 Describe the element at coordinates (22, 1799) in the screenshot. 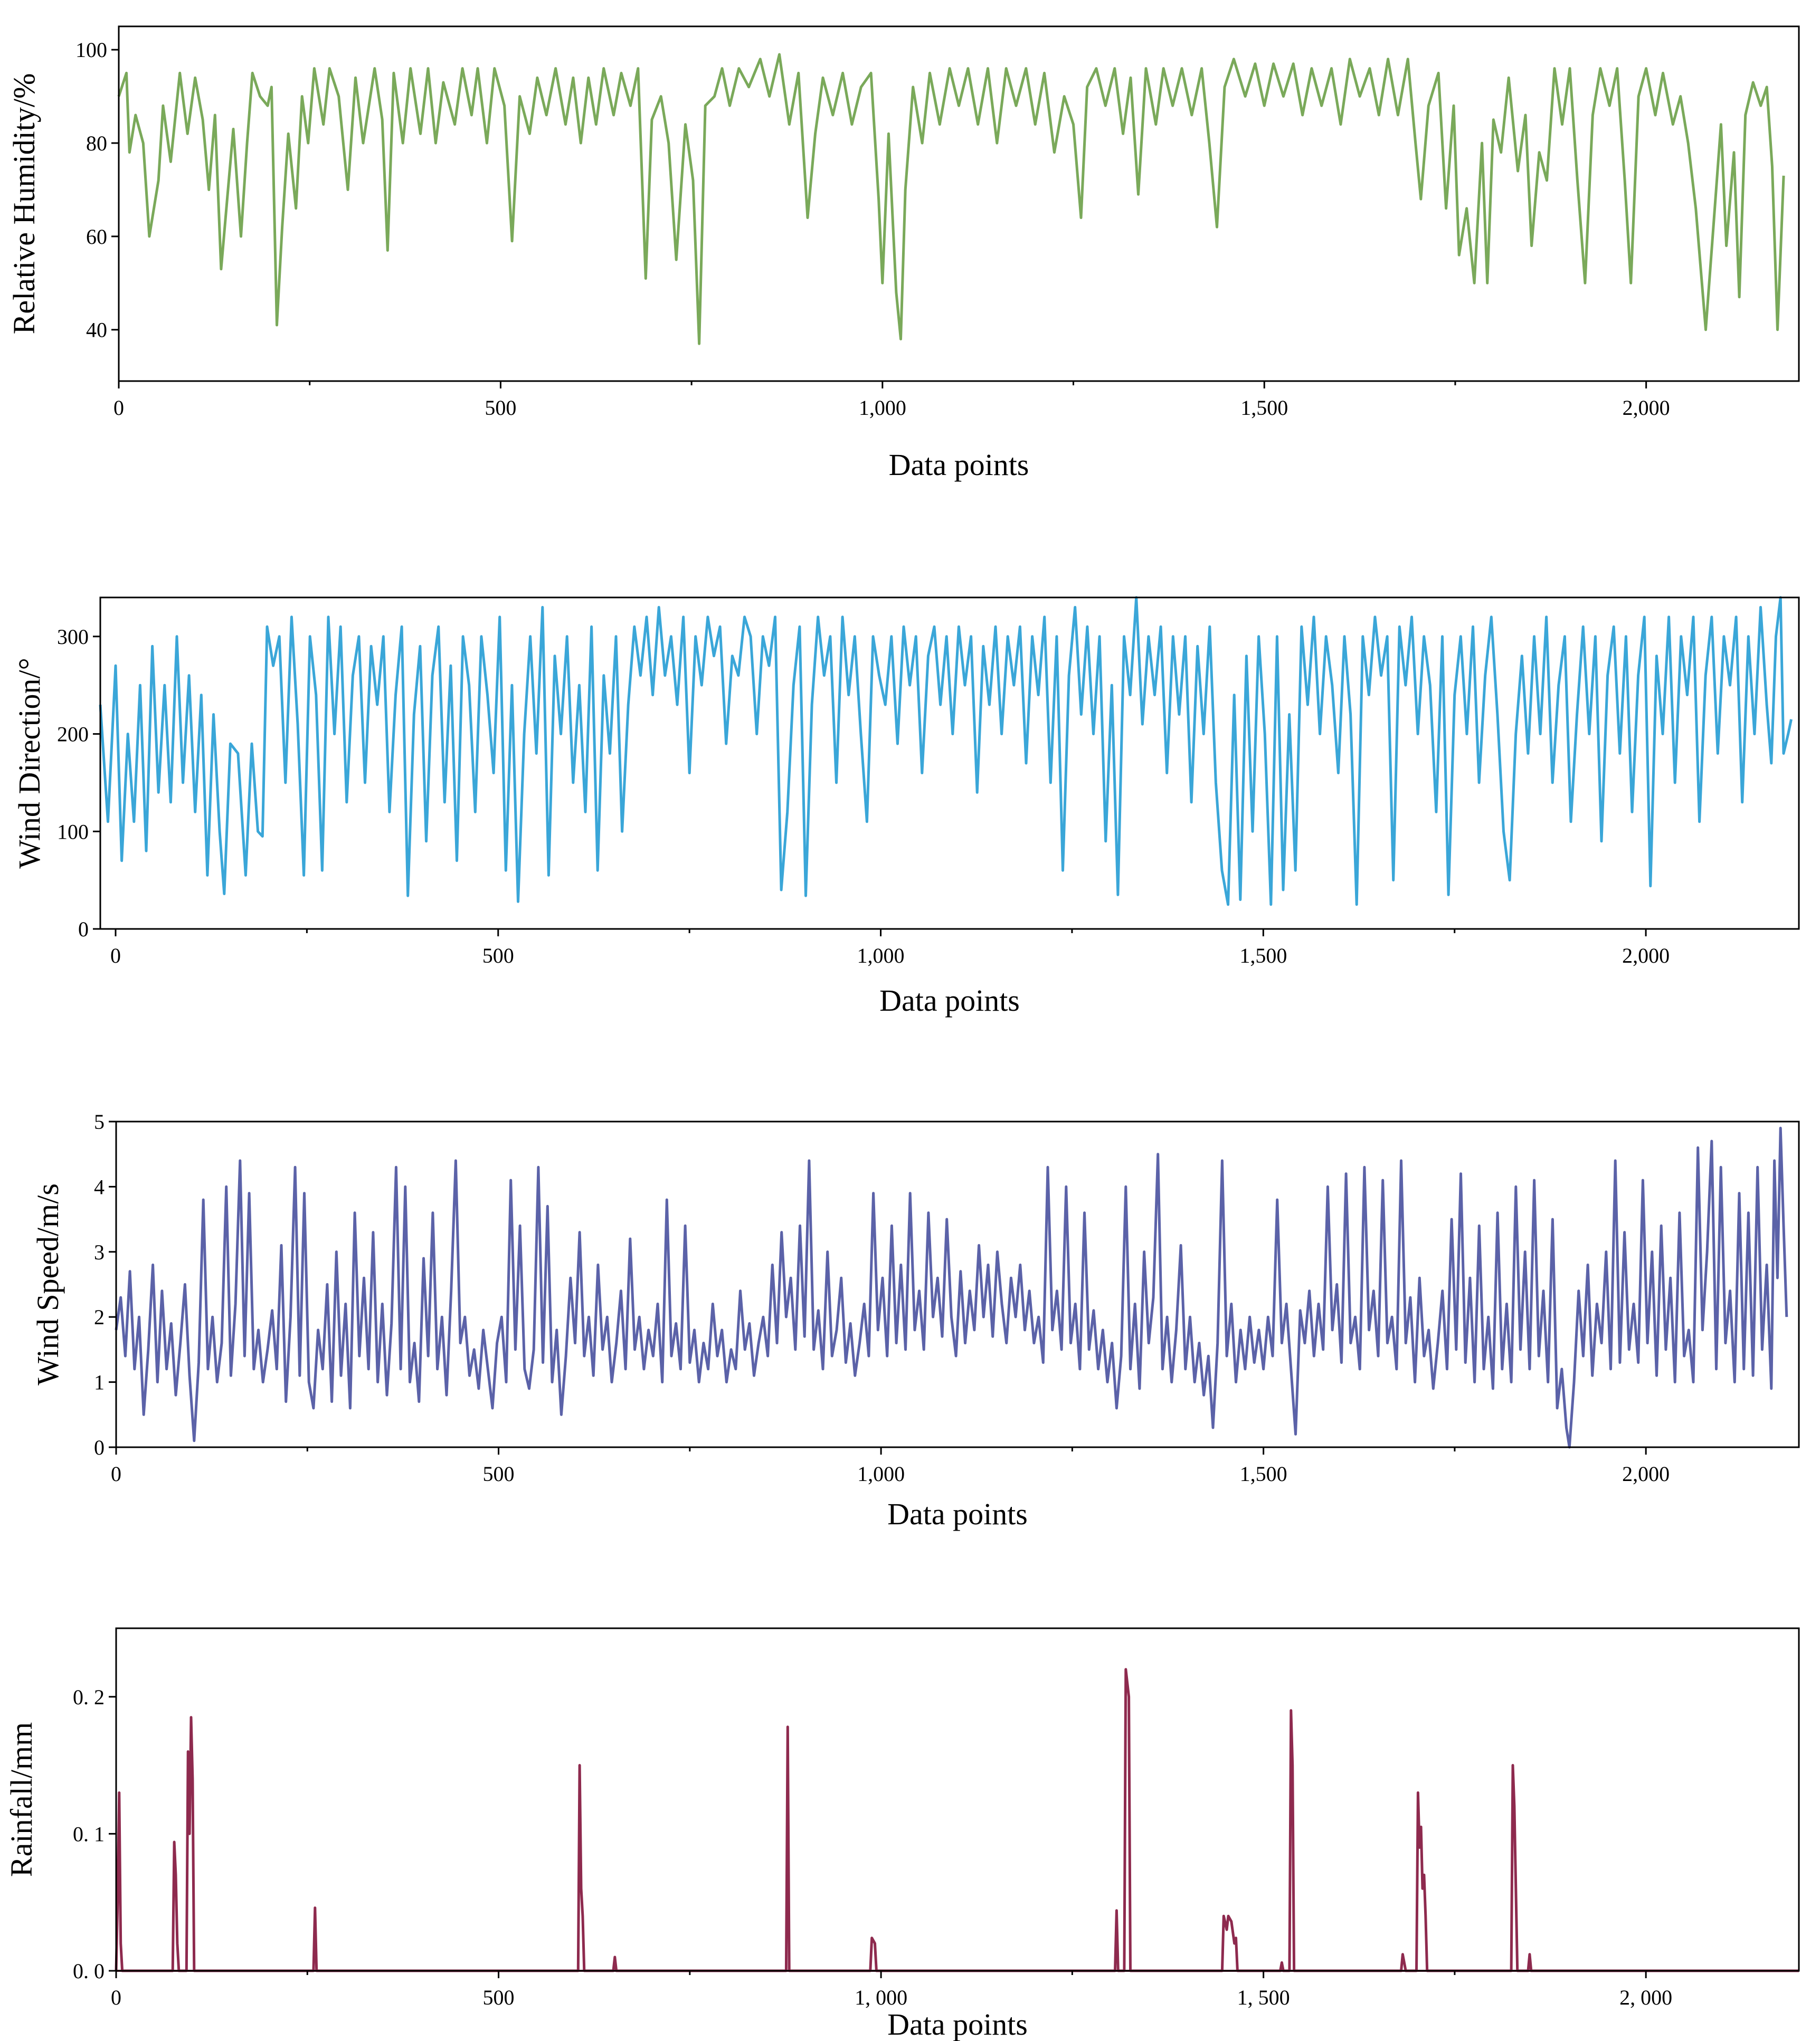

I see `rainfall-y-axis-title: Rainfall/mm` at that location.